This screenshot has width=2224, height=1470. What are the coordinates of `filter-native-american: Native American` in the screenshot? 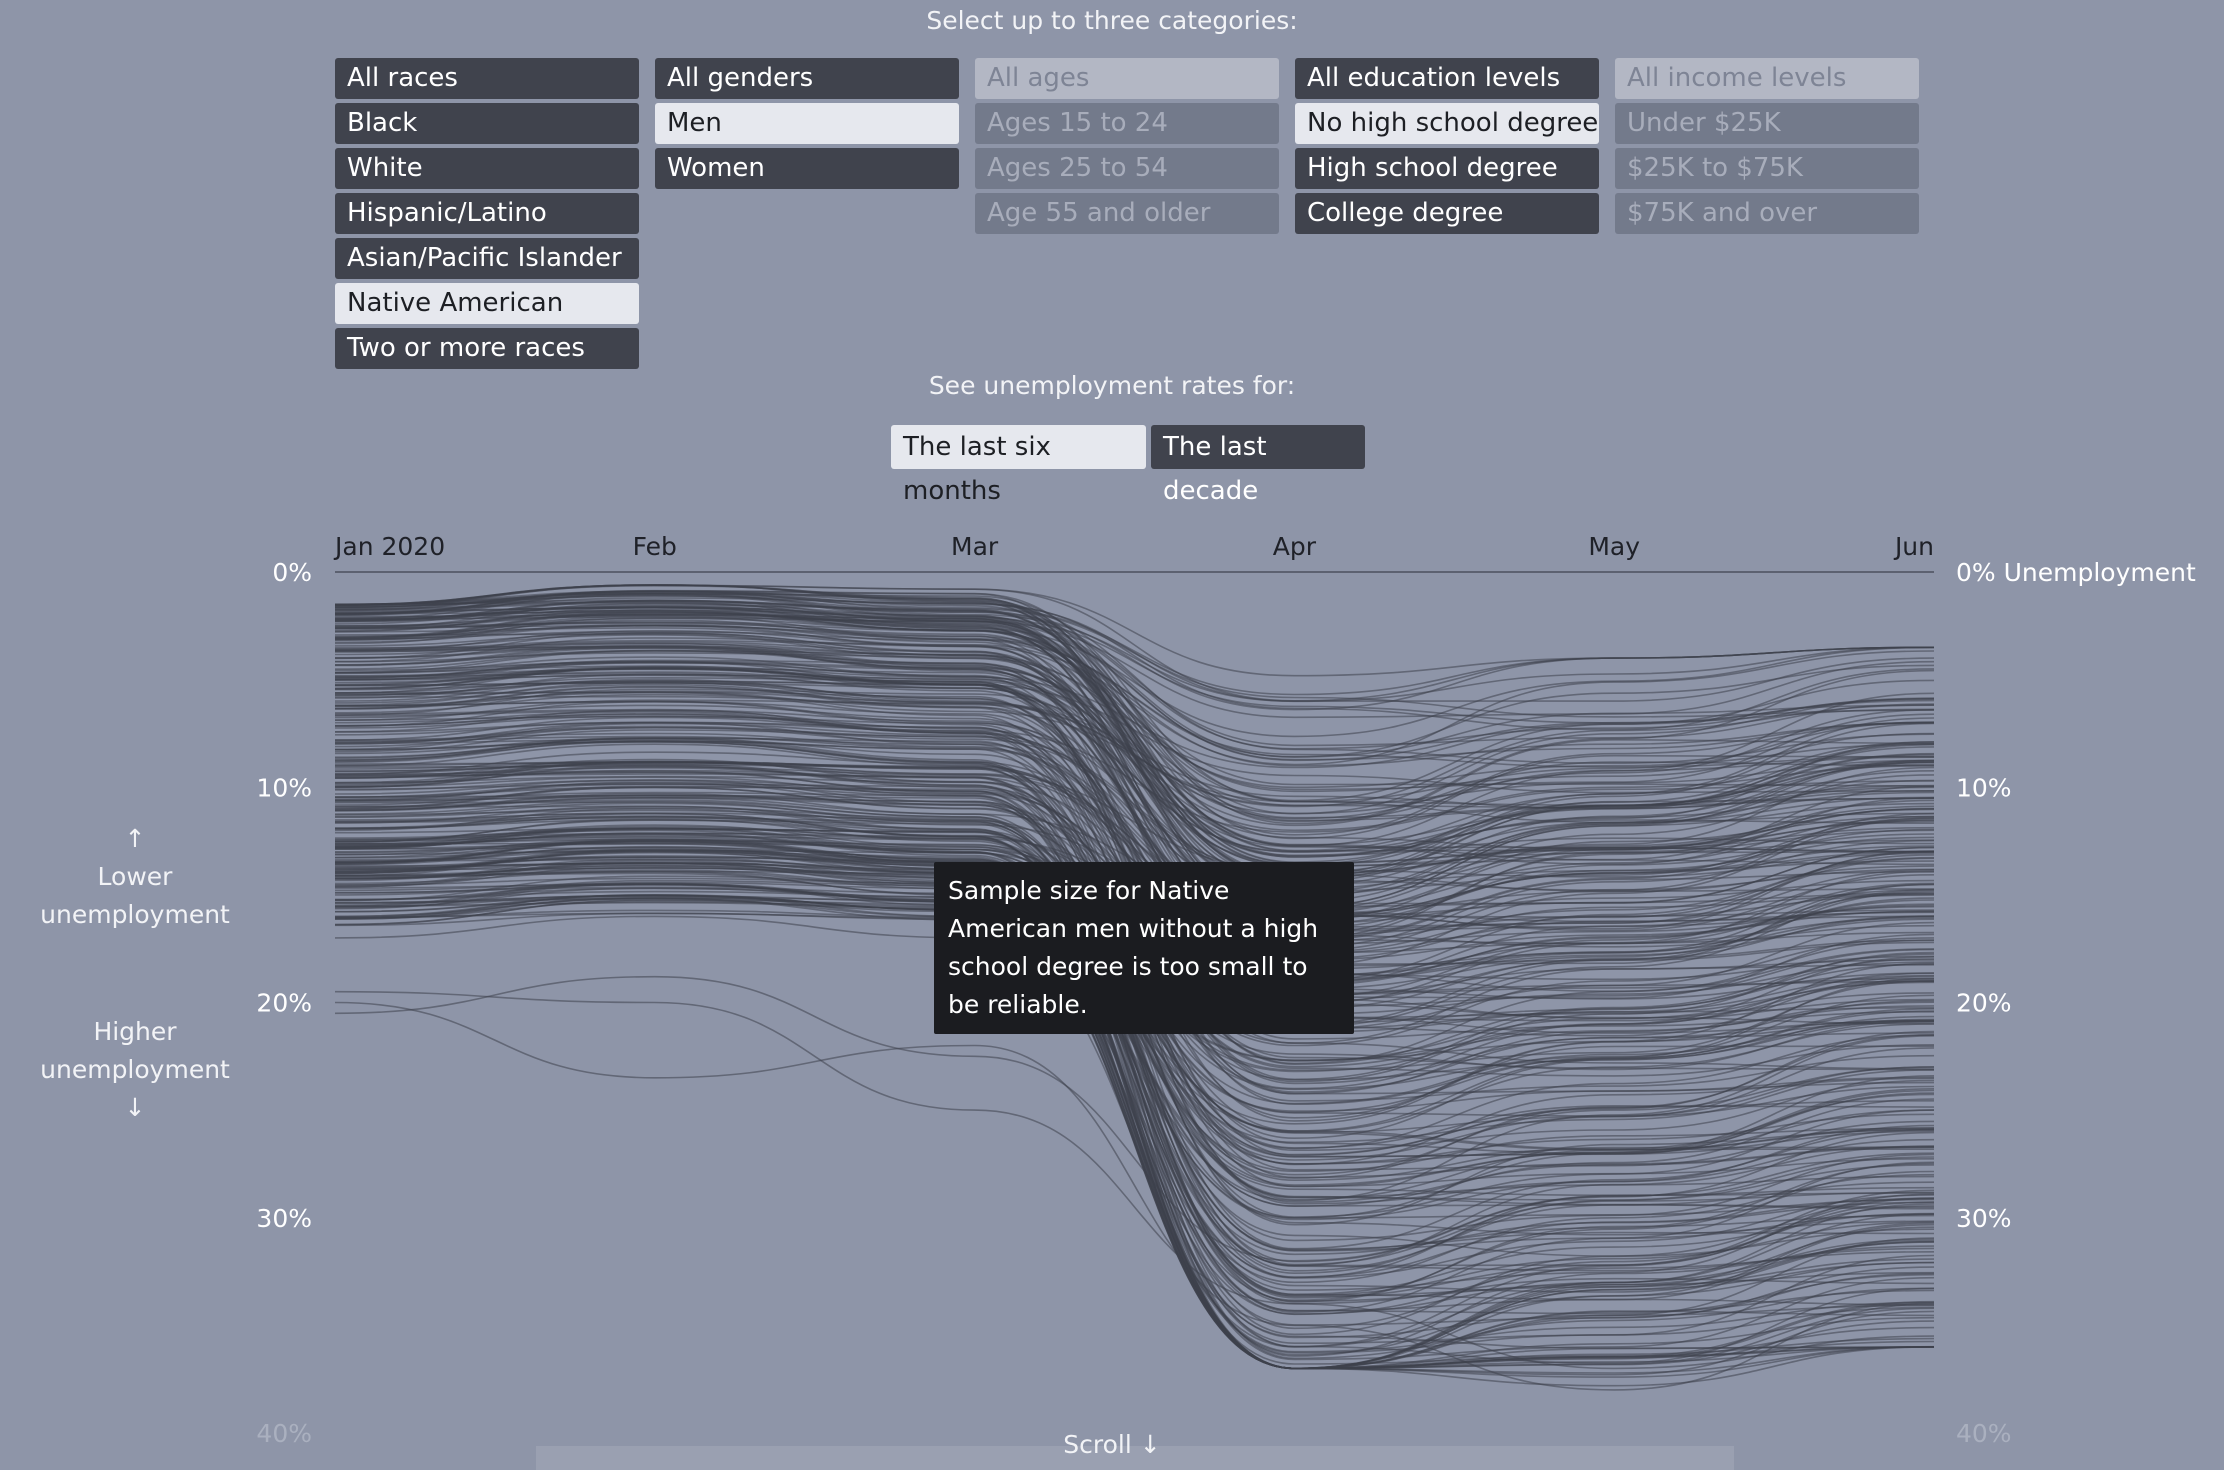 It's located at (487, 303).